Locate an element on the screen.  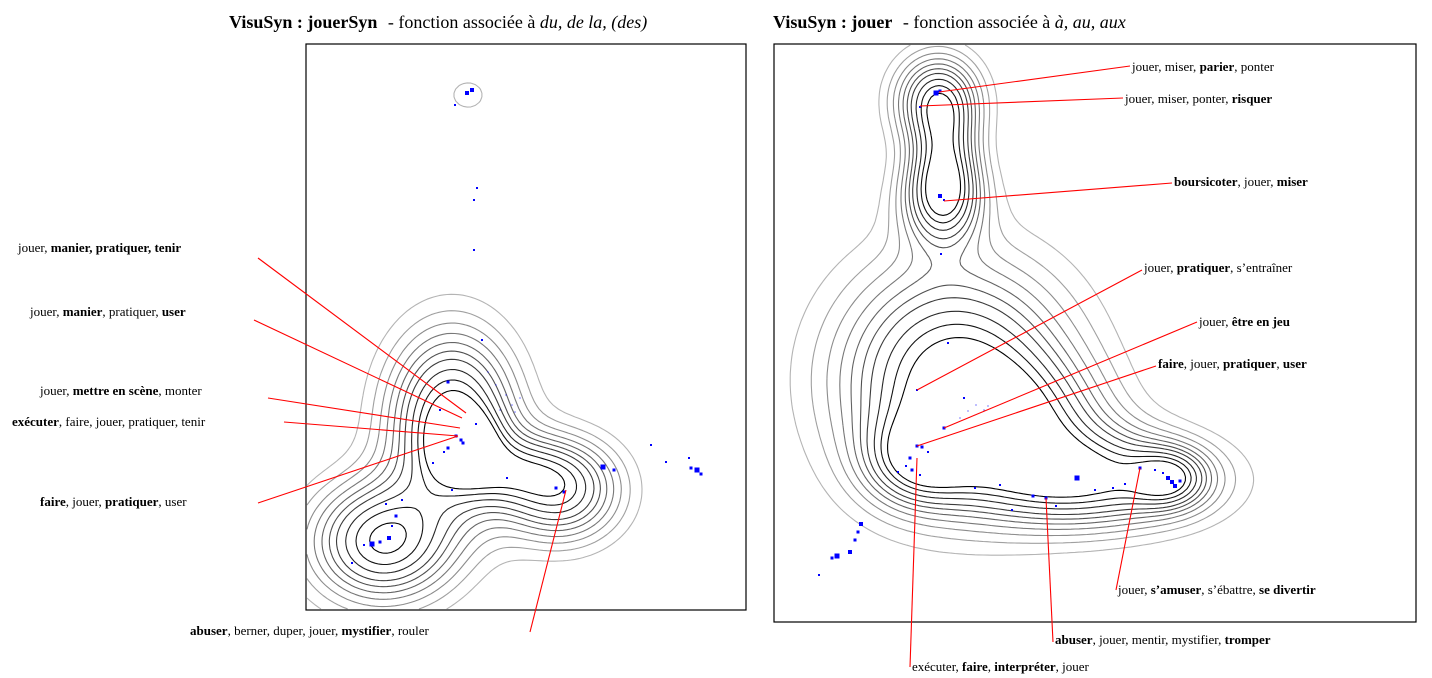
right-title-main: VisuSyn : jouer is located at coordinates (833, 22).